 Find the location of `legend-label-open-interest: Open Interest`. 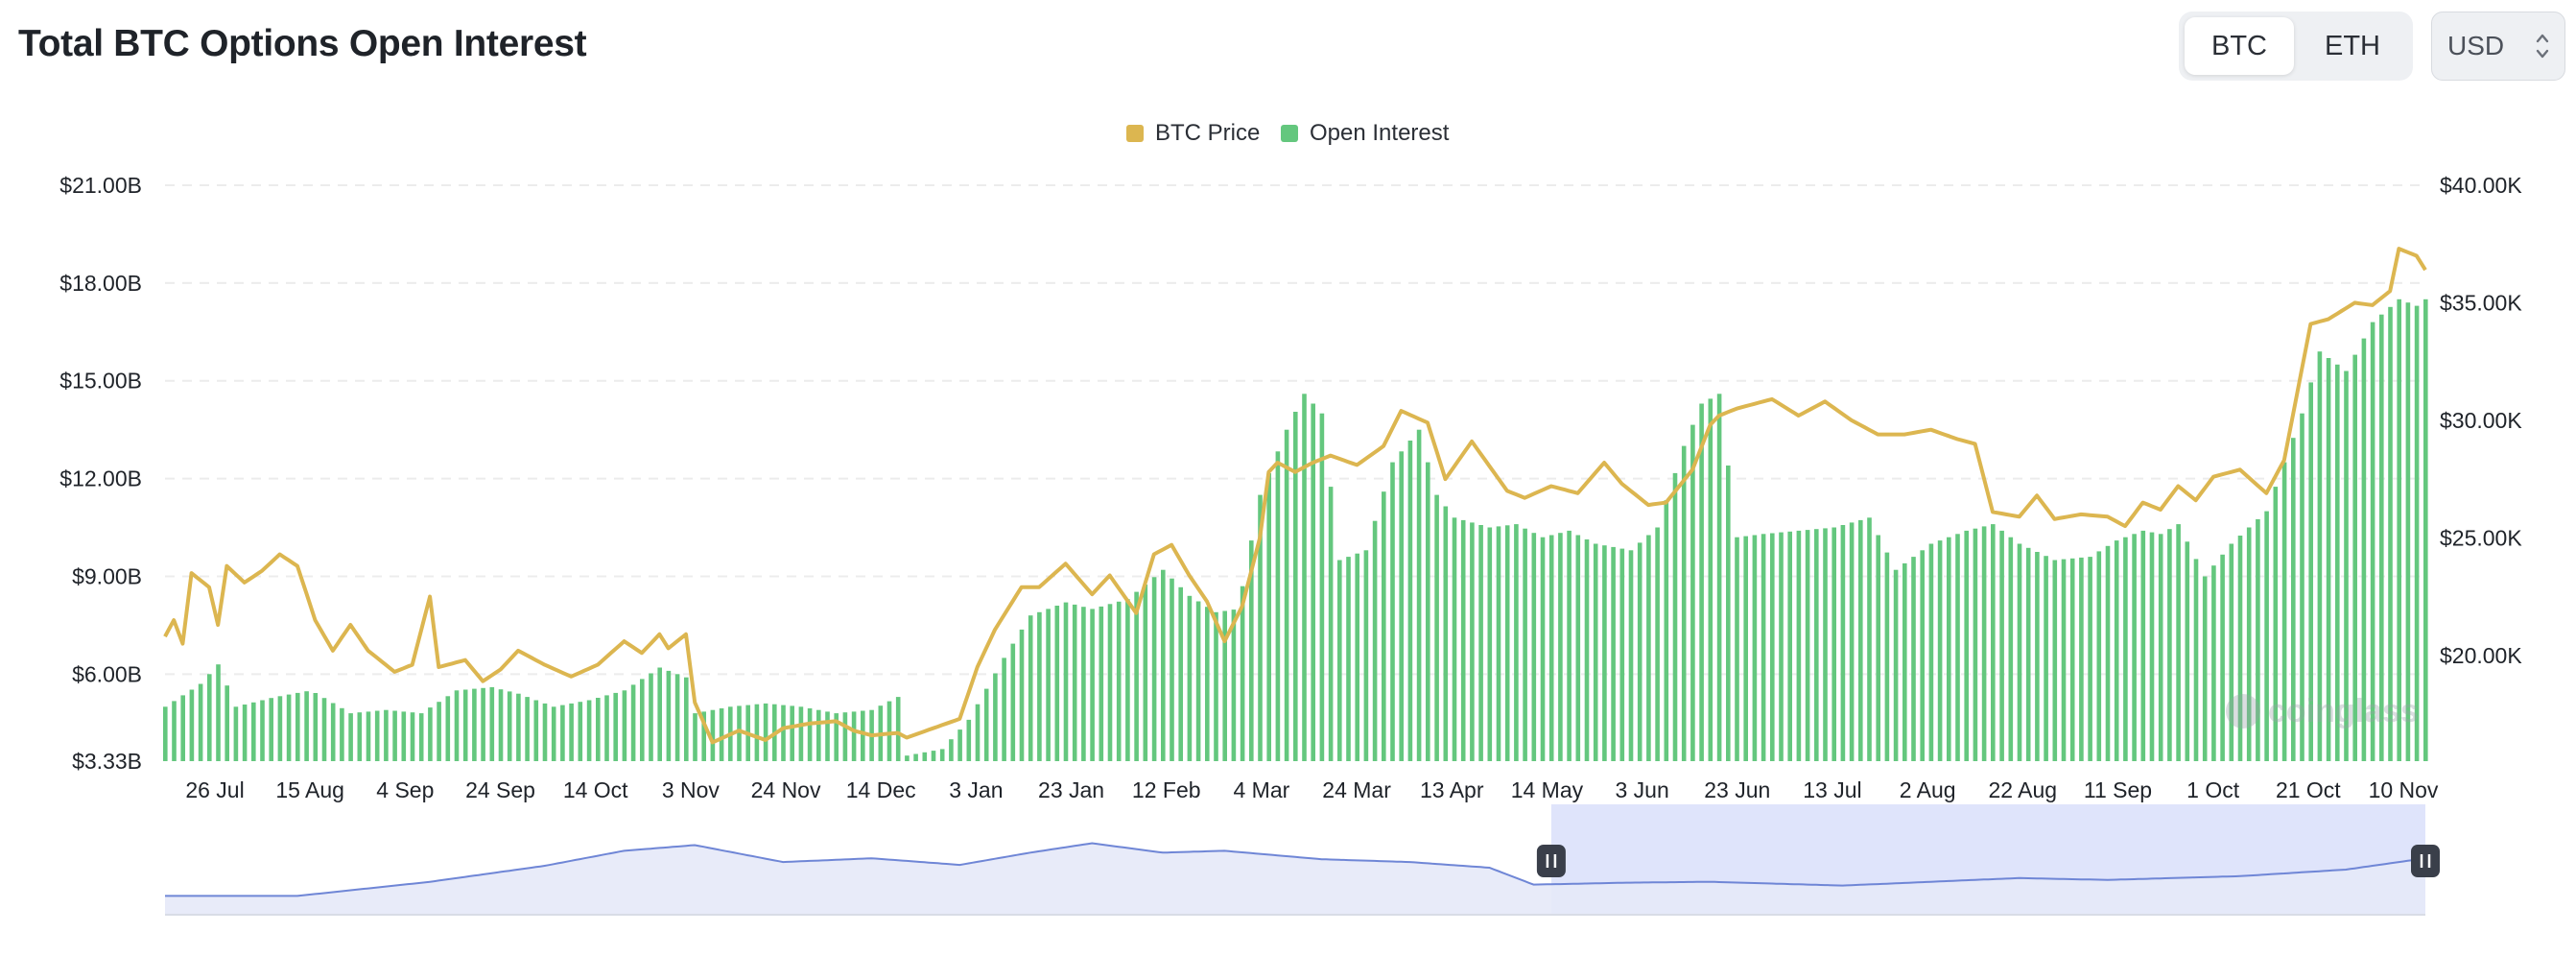

legend-label-open-interest: Open Interest is located at coordinates (1380, 133).